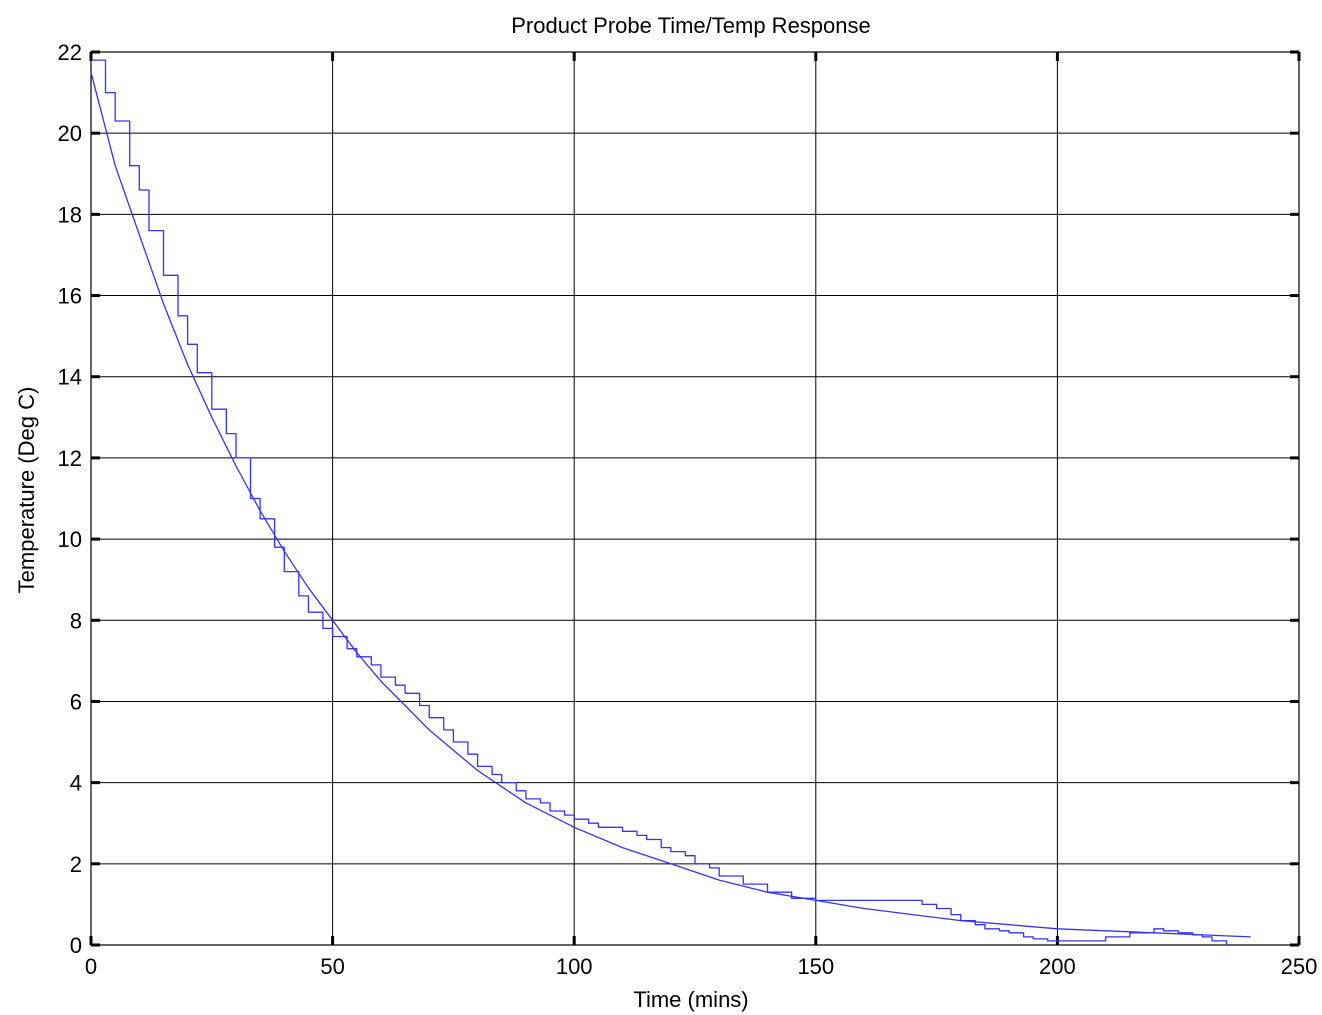  Describe the element at coordinates (70, 539) in the screenshot. I see `y-tick-label: 10` at that location.